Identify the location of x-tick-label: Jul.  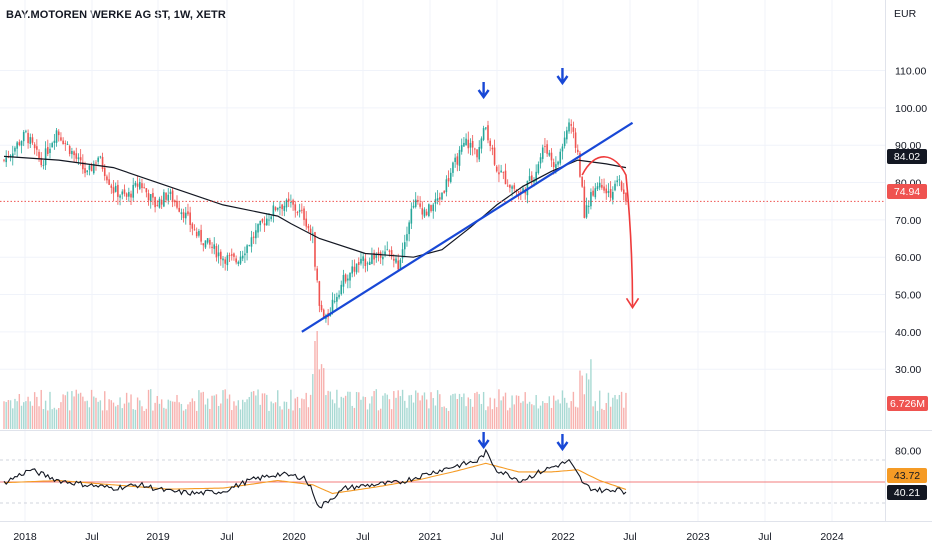
(764, 537).